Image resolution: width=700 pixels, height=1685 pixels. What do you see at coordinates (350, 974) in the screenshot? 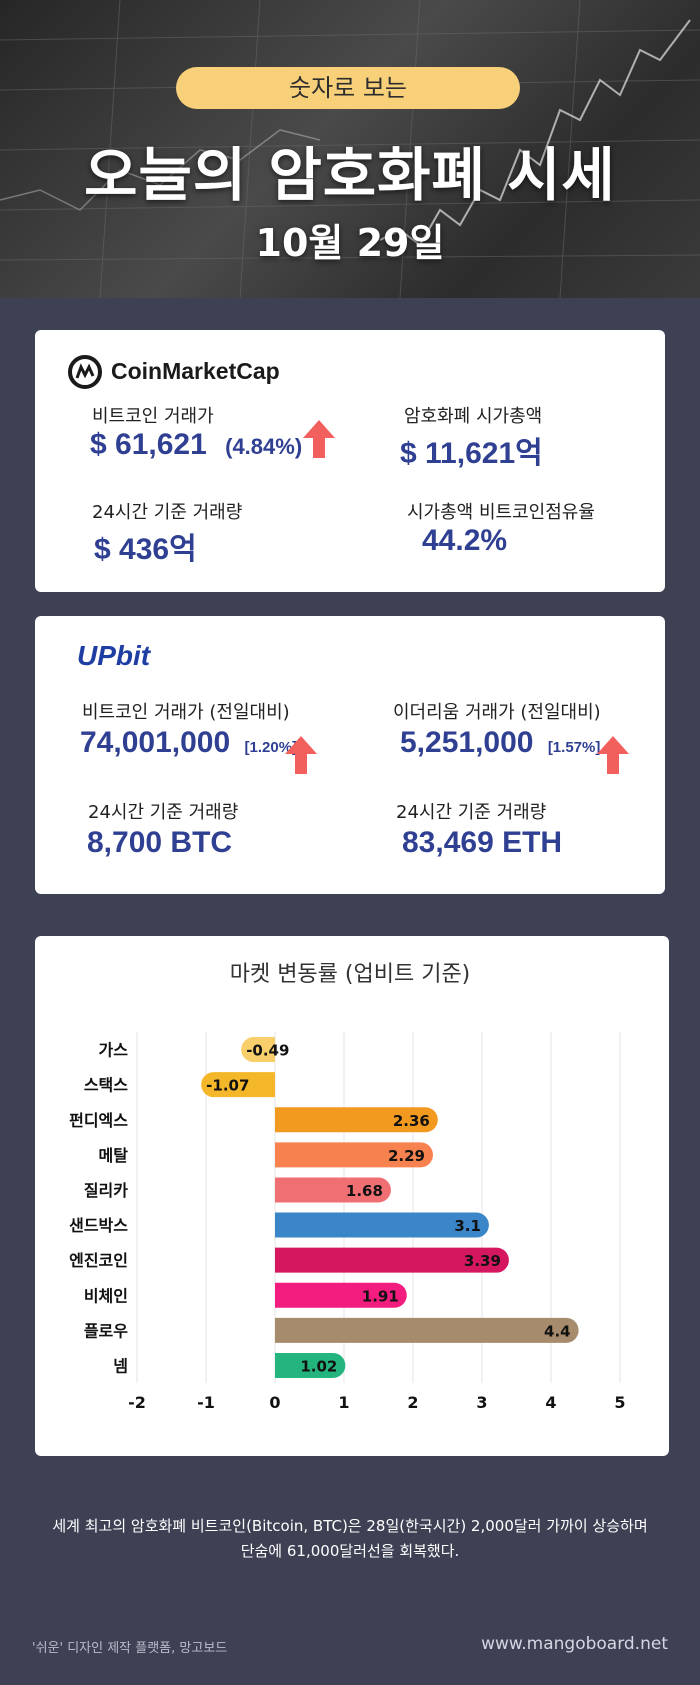
I see `chart-title: 마켓 변동률 (업비트 기준)` at bounding box center [350, 974].